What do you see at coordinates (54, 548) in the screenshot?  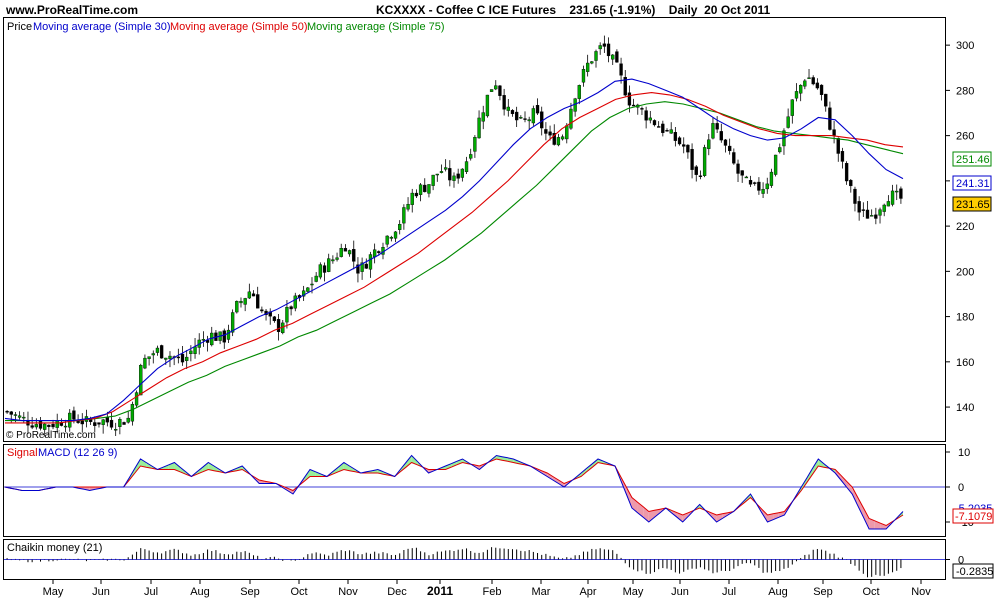 I see `legend-chaikin: Chaikin money (21)` at bounding box center [54, 548].